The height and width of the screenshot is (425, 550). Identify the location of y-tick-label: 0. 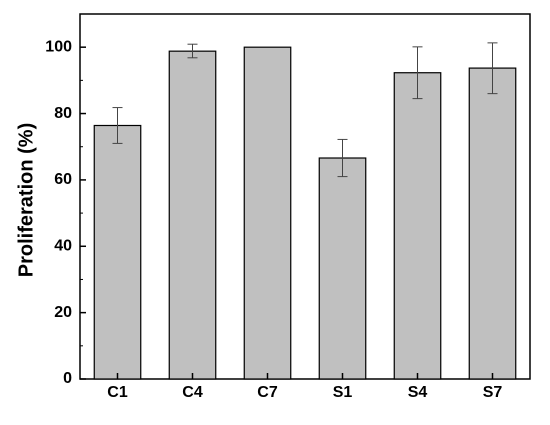
(67, 378).